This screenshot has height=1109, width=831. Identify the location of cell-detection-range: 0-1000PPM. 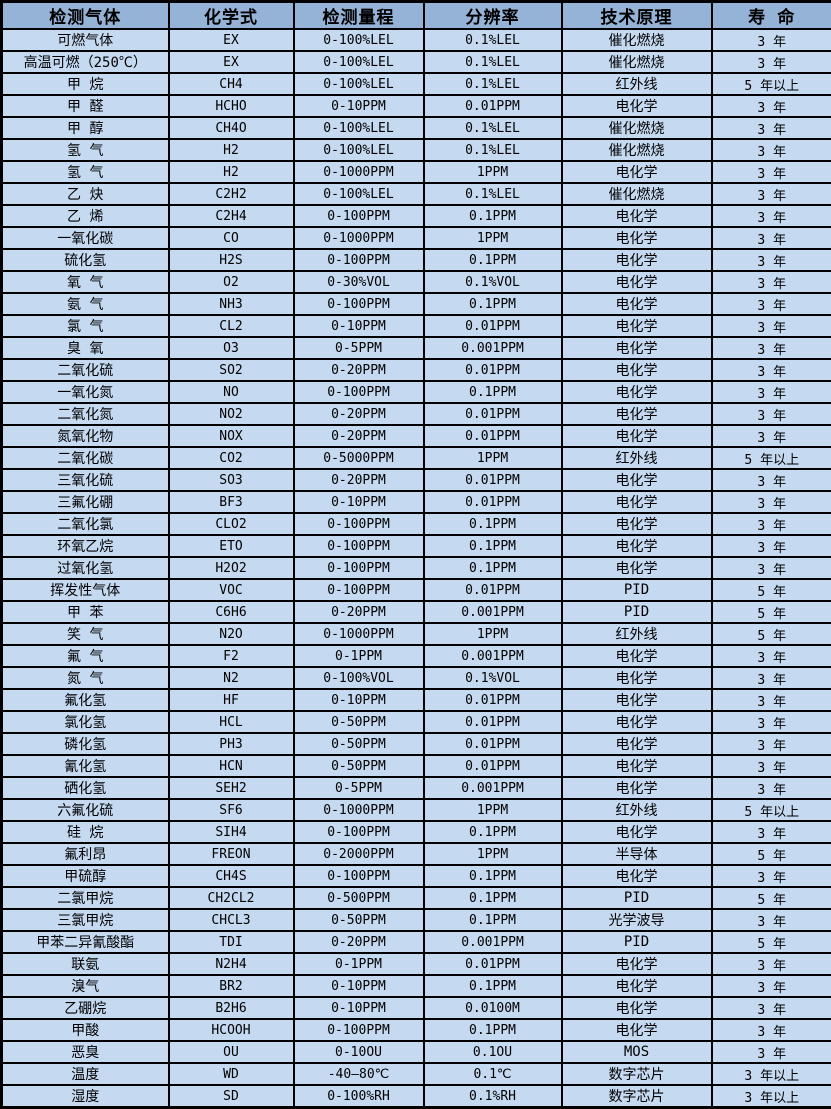
(359, 810).